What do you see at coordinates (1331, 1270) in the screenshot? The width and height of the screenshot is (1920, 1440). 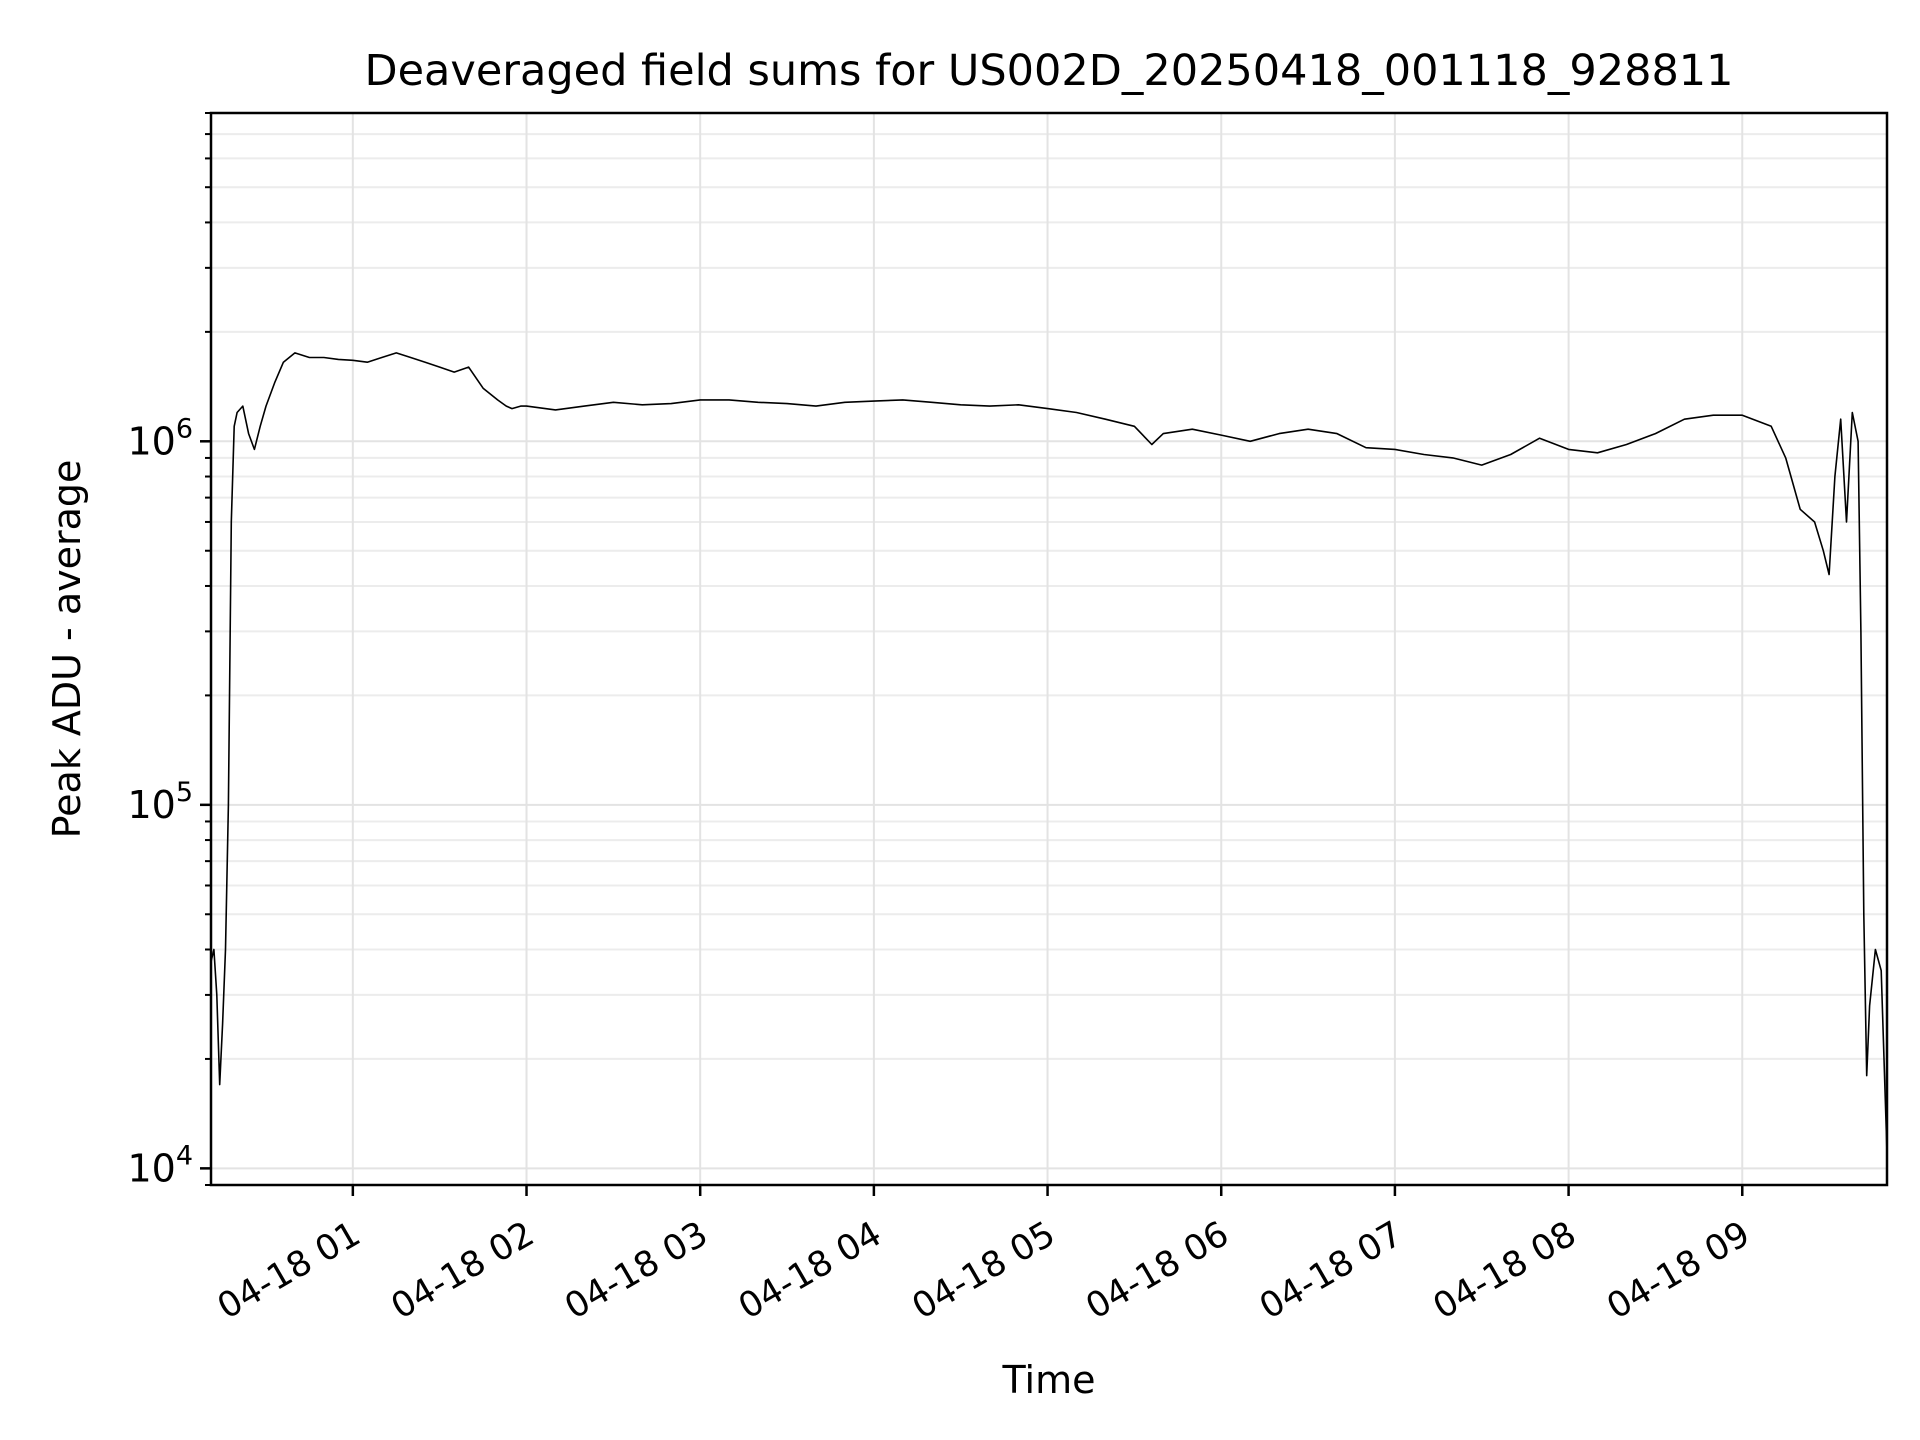 I see `x-tick-label: 04-18 07` at bounding box center [1331, 1270].